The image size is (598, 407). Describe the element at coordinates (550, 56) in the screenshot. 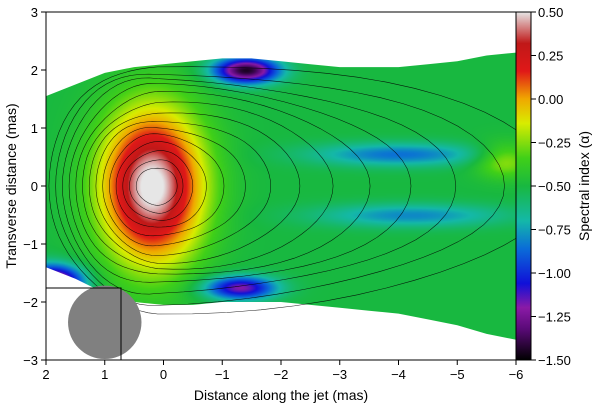

I see `colorbar-tick-label: 0.25` at that location.